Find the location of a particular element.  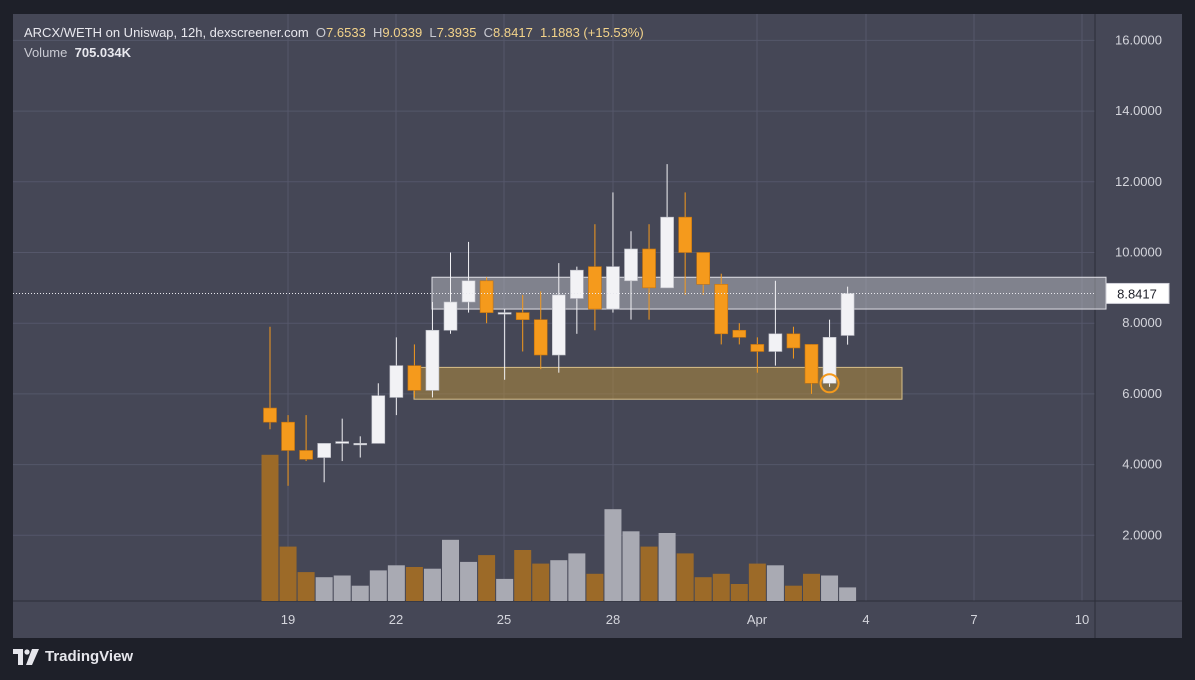

x-tick-label: Apr is located at coordinates (757, 619).